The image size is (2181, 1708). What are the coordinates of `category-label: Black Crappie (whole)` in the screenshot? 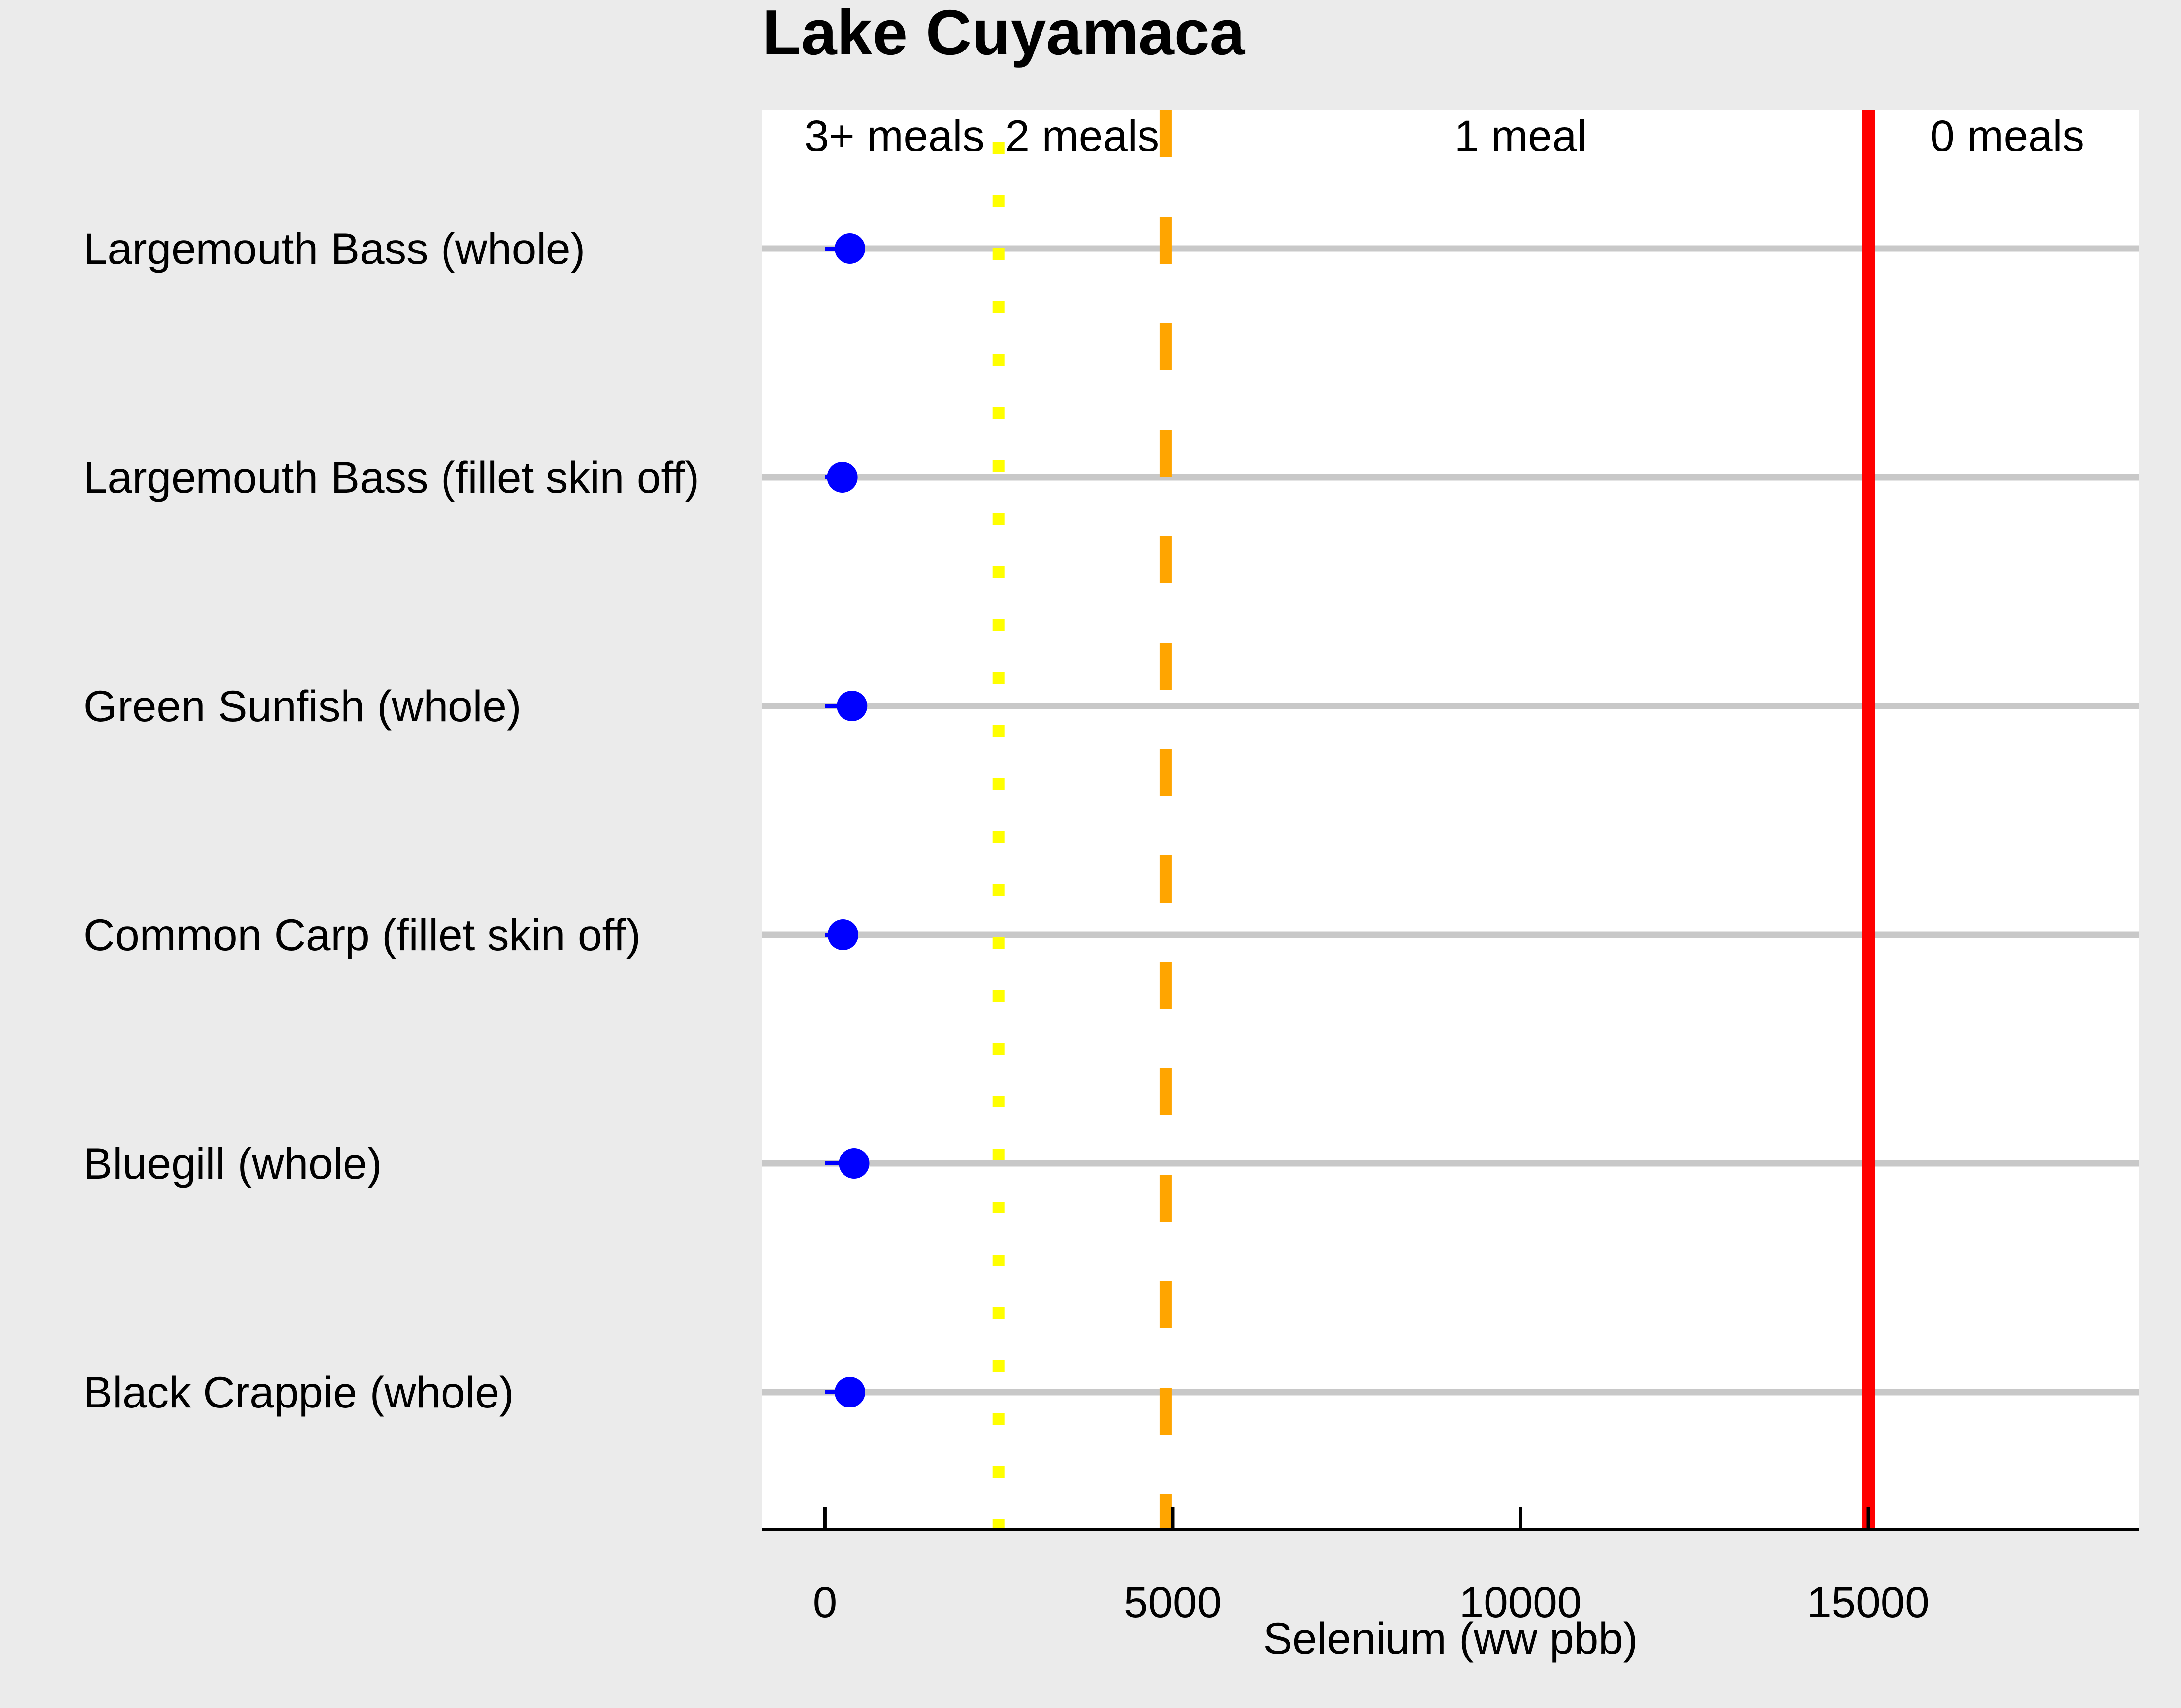 It's located at (299, 1392).